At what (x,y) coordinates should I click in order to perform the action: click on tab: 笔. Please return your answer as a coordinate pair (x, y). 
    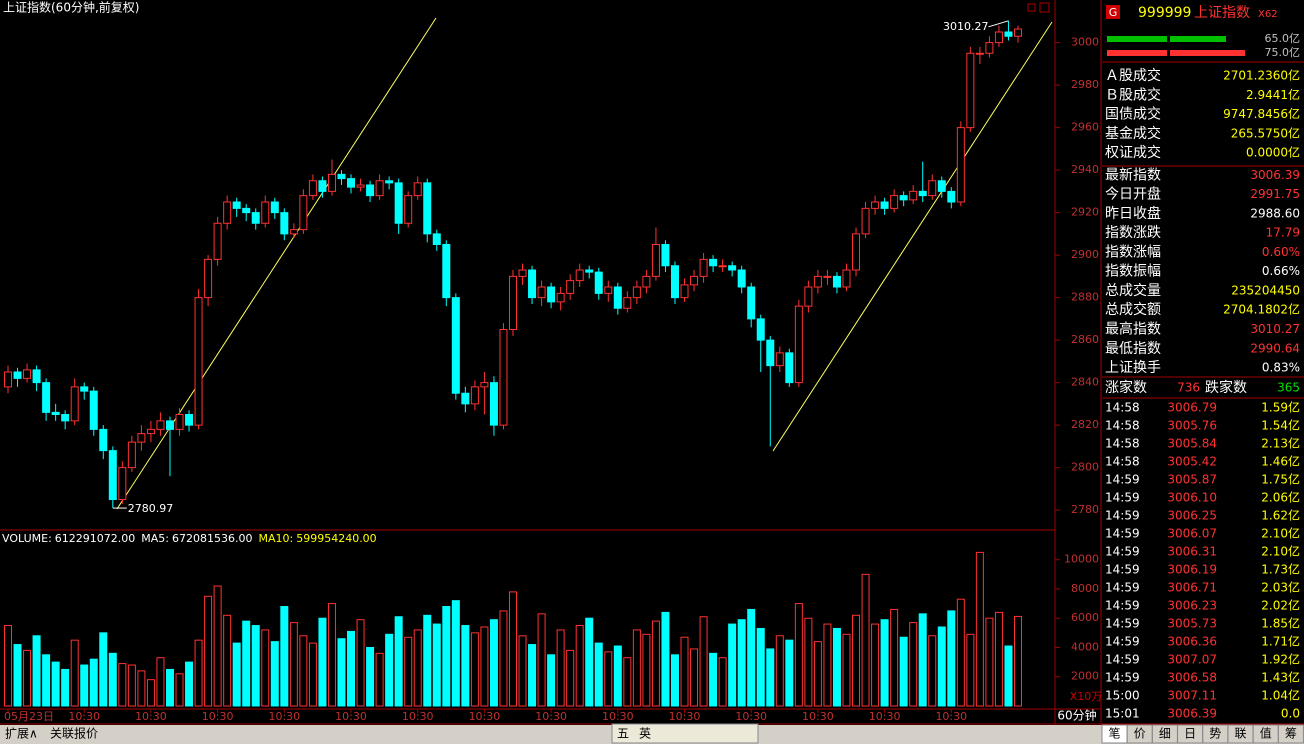
    Looking at the image, I should click on (1114, 733).